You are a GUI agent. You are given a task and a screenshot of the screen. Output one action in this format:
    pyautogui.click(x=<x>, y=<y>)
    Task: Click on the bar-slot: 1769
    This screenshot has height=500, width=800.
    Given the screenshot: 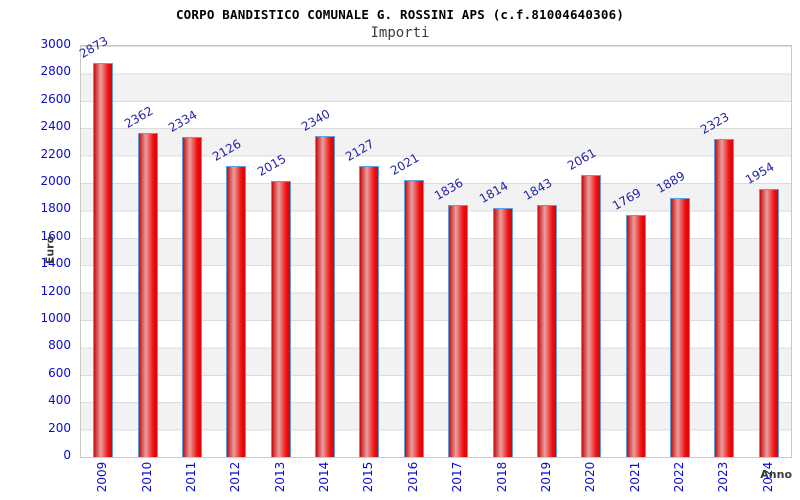 What is the action you would take?
    pyautogui.click(x=634, y=251)
    